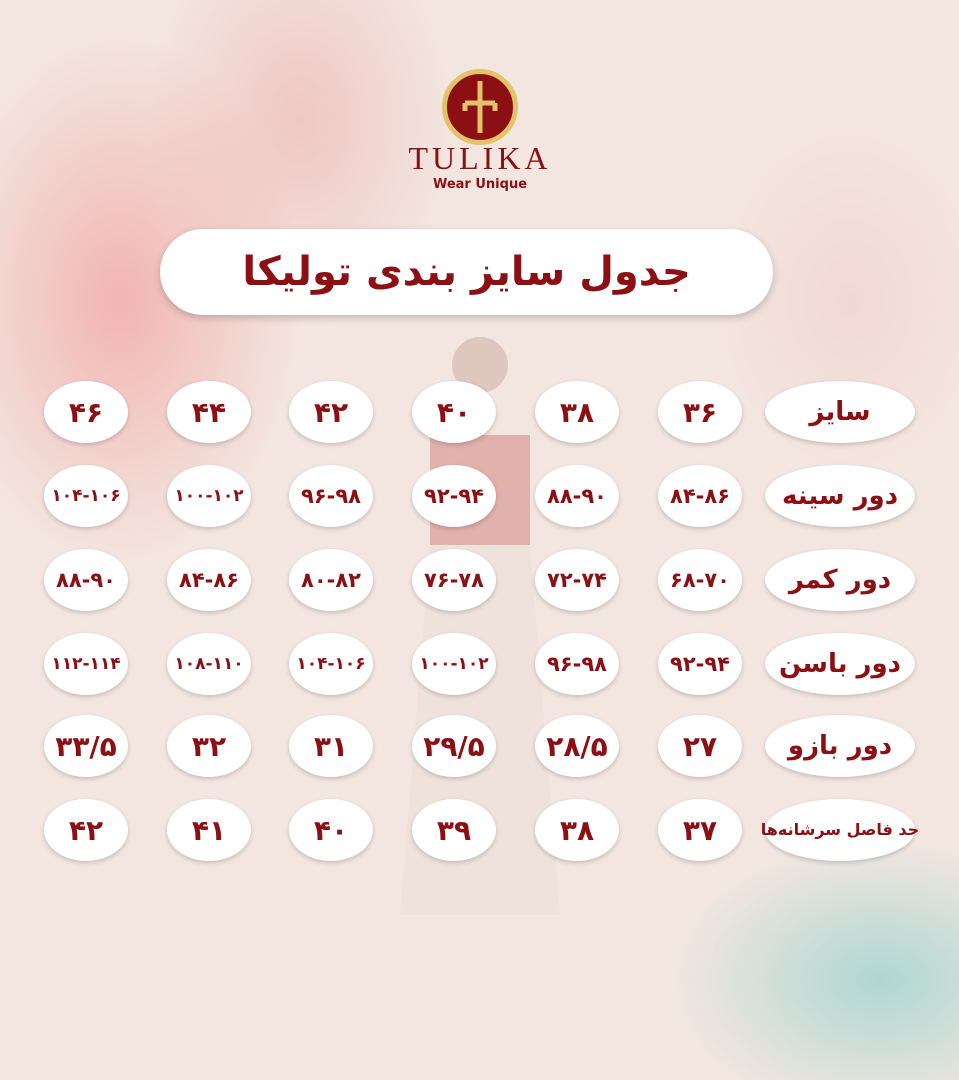 The height and width of the screenshot is (1080, 959). Describe the element at coordinates (840, 830) in the screenshot. I see `row-label: حد فاصل سرشانه‌ها` at that location.